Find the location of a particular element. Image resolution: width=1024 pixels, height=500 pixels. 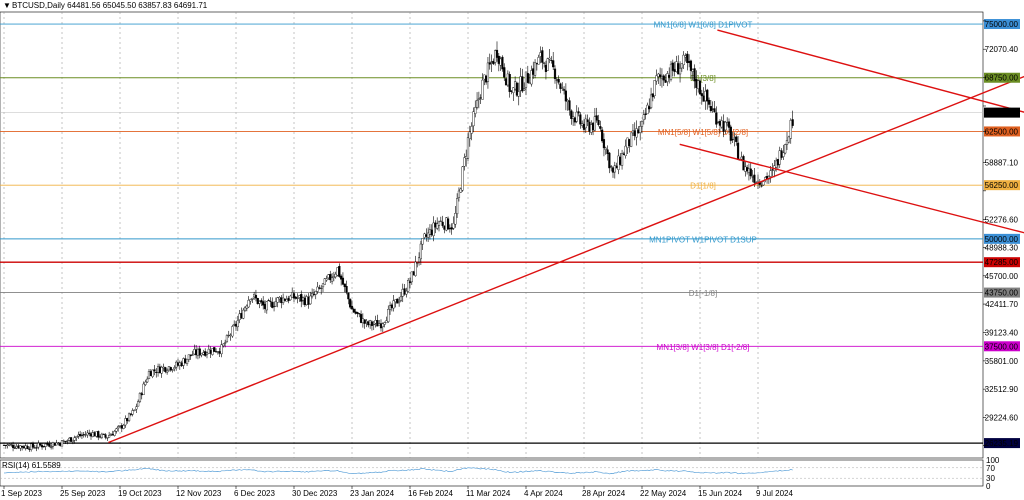

rsi-line is located at coordinates (398, 471).